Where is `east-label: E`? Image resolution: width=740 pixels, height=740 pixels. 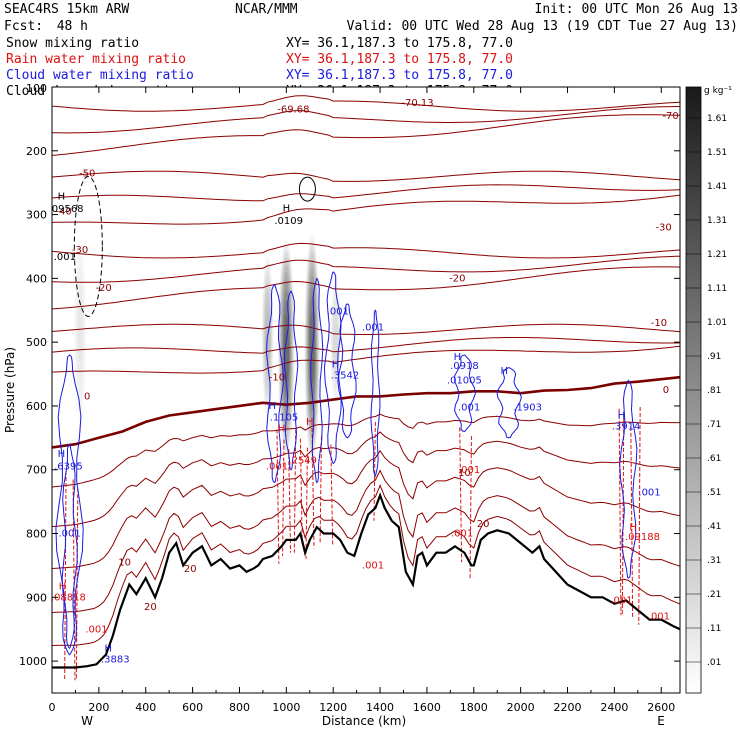 east-label: E is located at coordinates (661, 721).